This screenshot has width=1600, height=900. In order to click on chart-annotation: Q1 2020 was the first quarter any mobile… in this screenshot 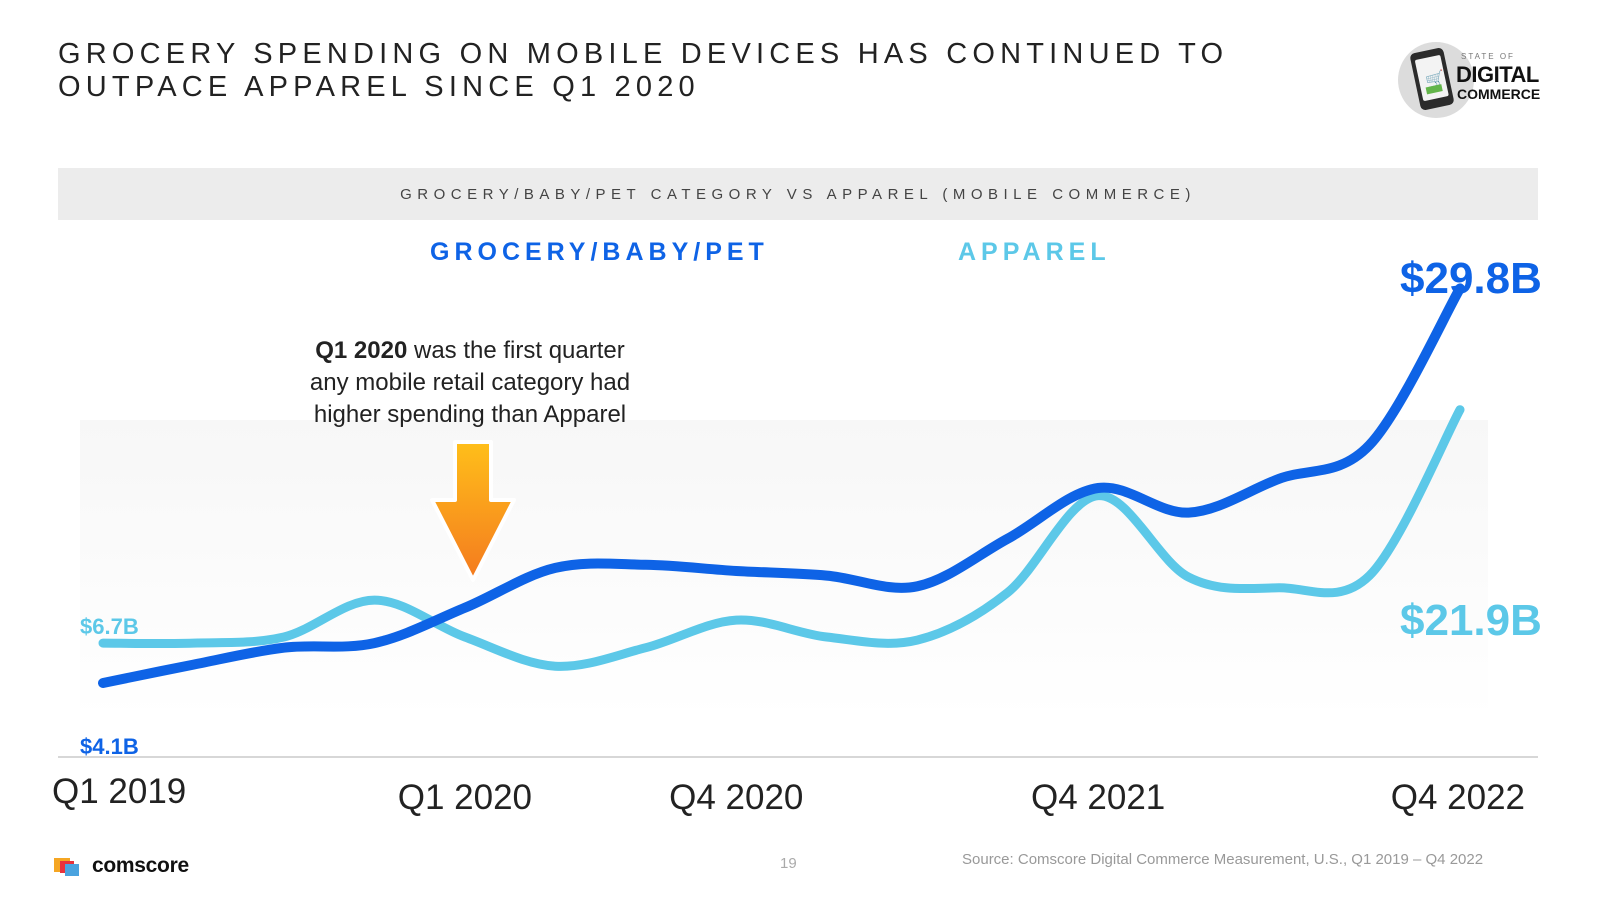, I will do `click(470, 383)`.